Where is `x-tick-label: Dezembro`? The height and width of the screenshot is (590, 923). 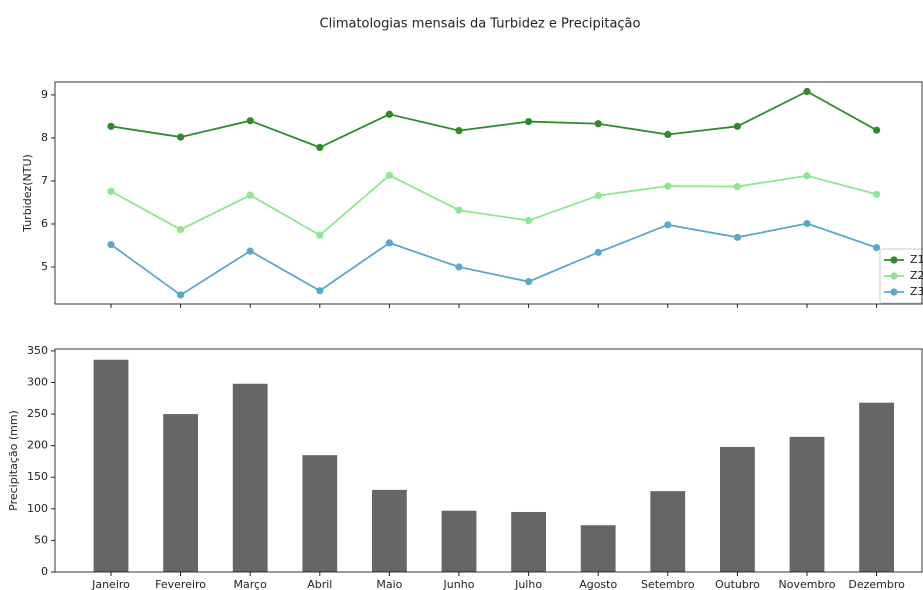
x-tick-label: Dezembro is located at coordinates (876, 584).